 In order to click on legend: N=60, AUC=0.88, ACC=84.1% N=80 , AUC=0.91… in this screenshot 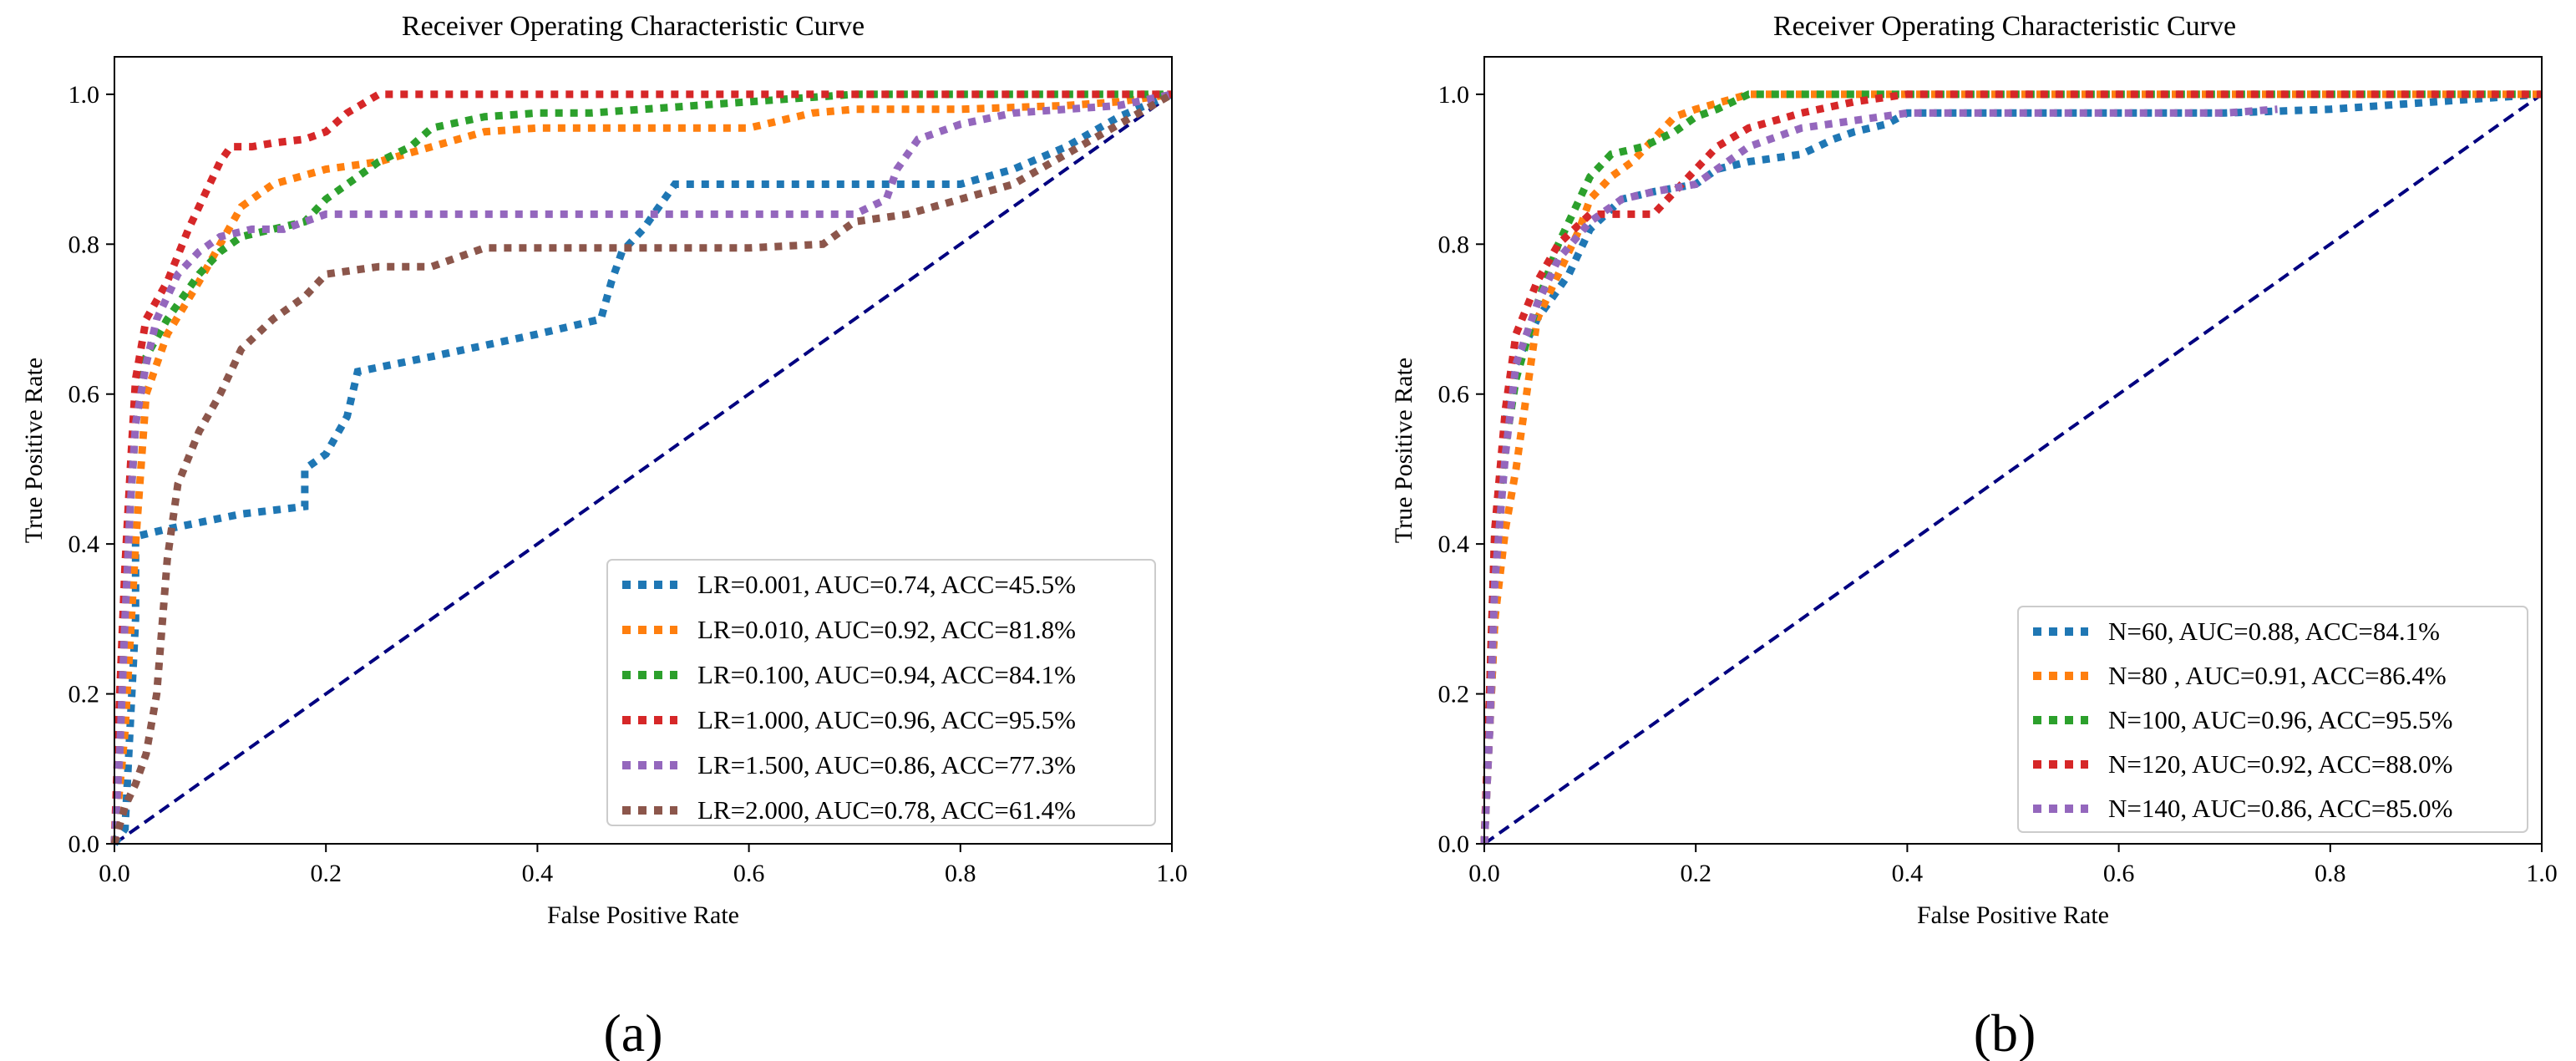, I will do `click(2272, 719)`.